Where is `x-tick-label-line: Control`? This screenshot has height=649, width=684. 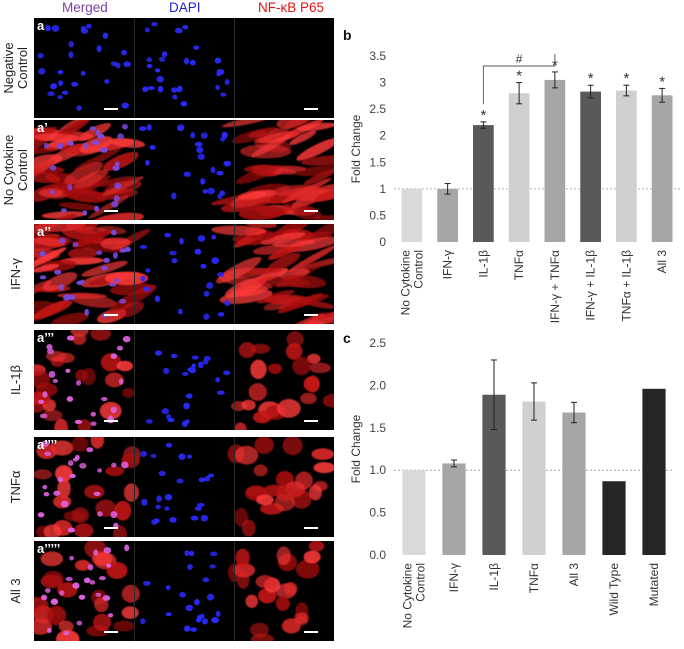
x-tick-label-line: Control is located at coordinates (421, 582).